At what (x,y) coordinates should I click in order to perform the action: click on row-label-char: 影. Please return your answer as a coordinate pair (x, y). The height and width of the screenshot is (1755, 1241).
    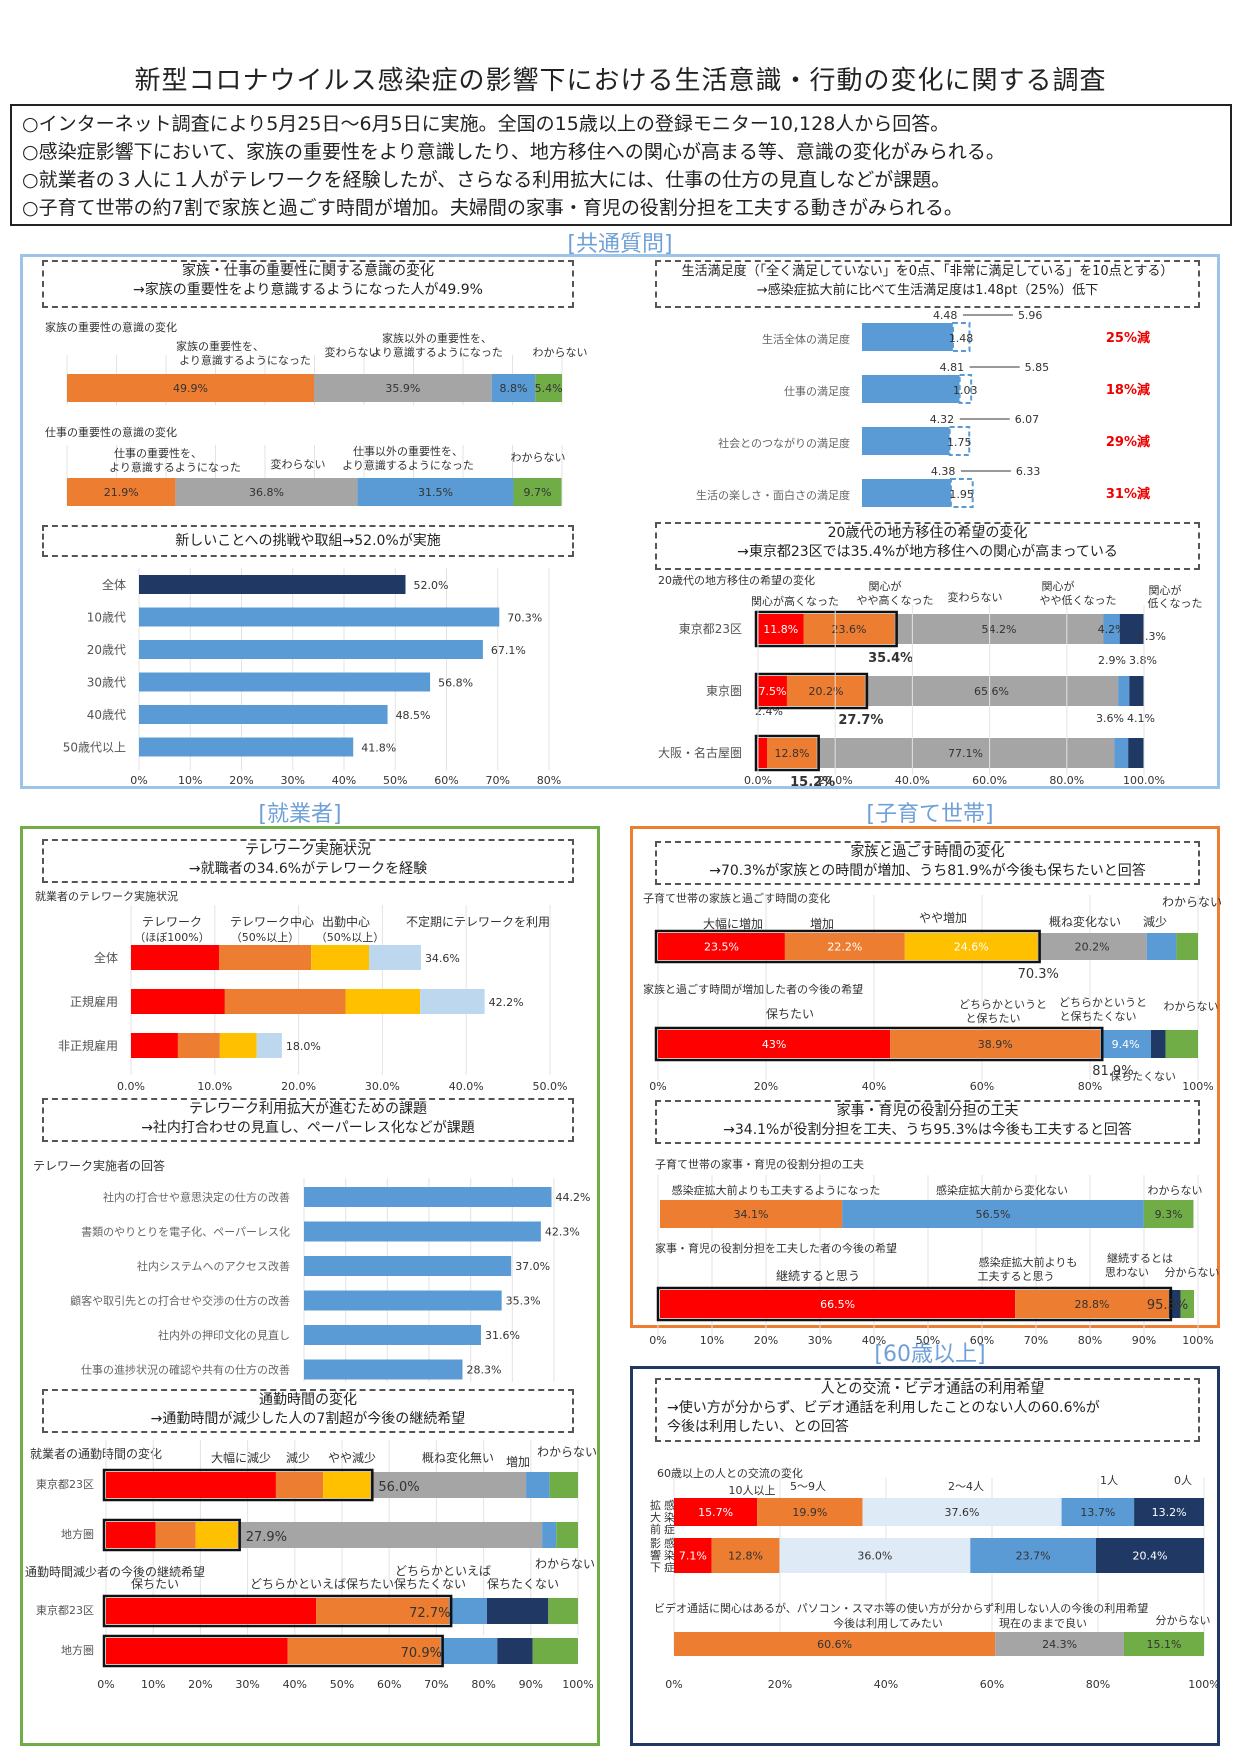
    Looking at the image, I should click on (655, 1543).